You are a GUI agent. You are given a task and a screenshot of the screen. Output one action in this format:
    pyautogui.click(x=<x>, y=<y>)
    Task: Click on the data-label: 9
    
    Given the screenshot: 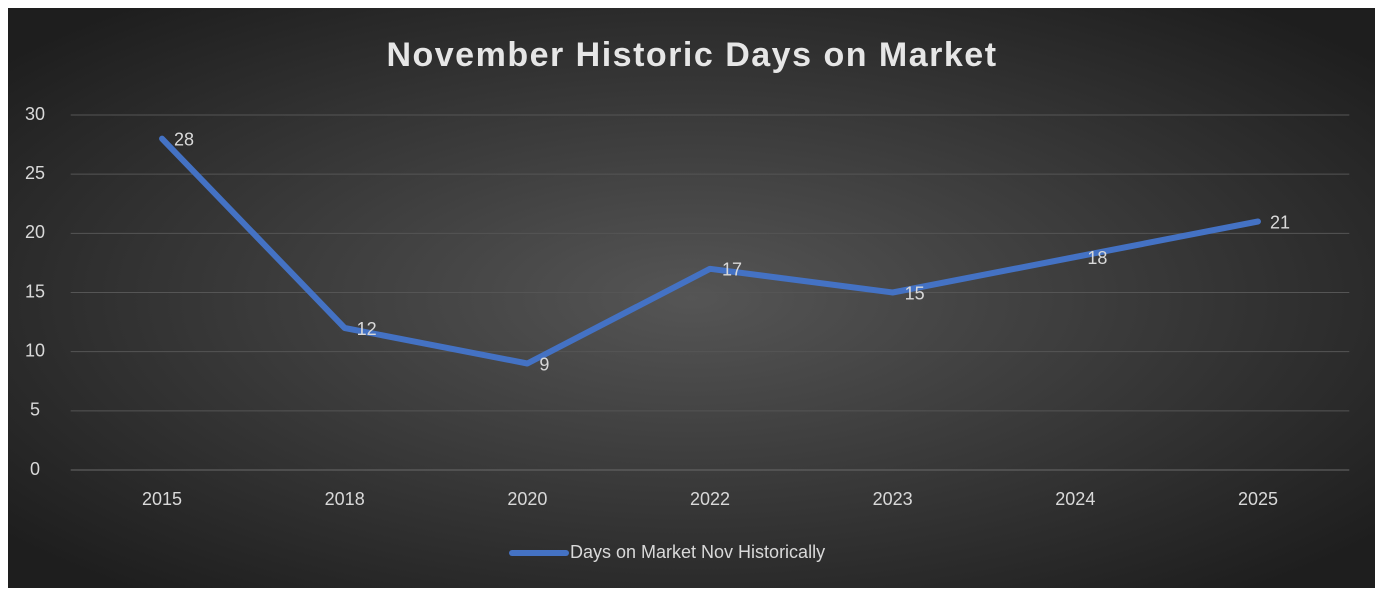 What is the action you would take?
    pyautogui.click(x=544, y=364)
    